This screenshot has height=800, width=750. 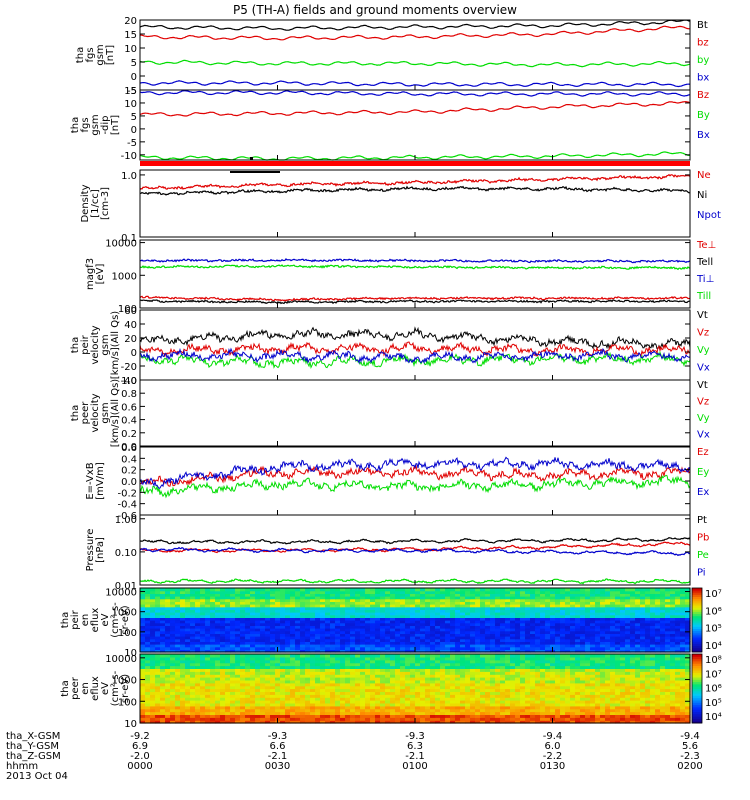 What do you see at coordinates (127, 505) in the screenshot?
I see `y-tick-label: -0.4` at bounding box center [127, 505].